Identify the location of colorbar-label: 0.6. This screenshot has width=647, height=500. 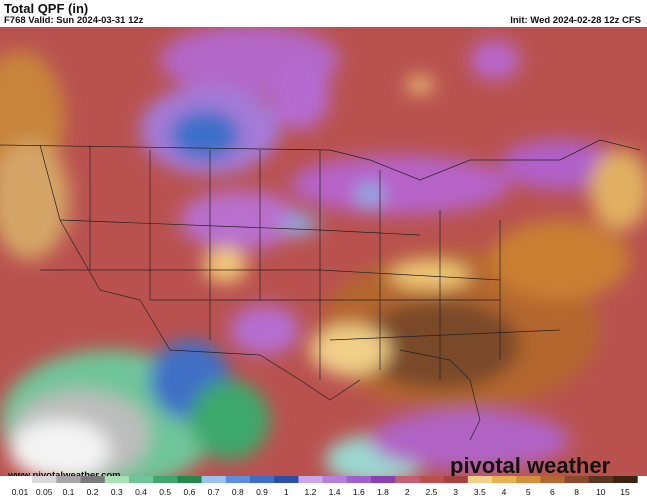
(189, 492).